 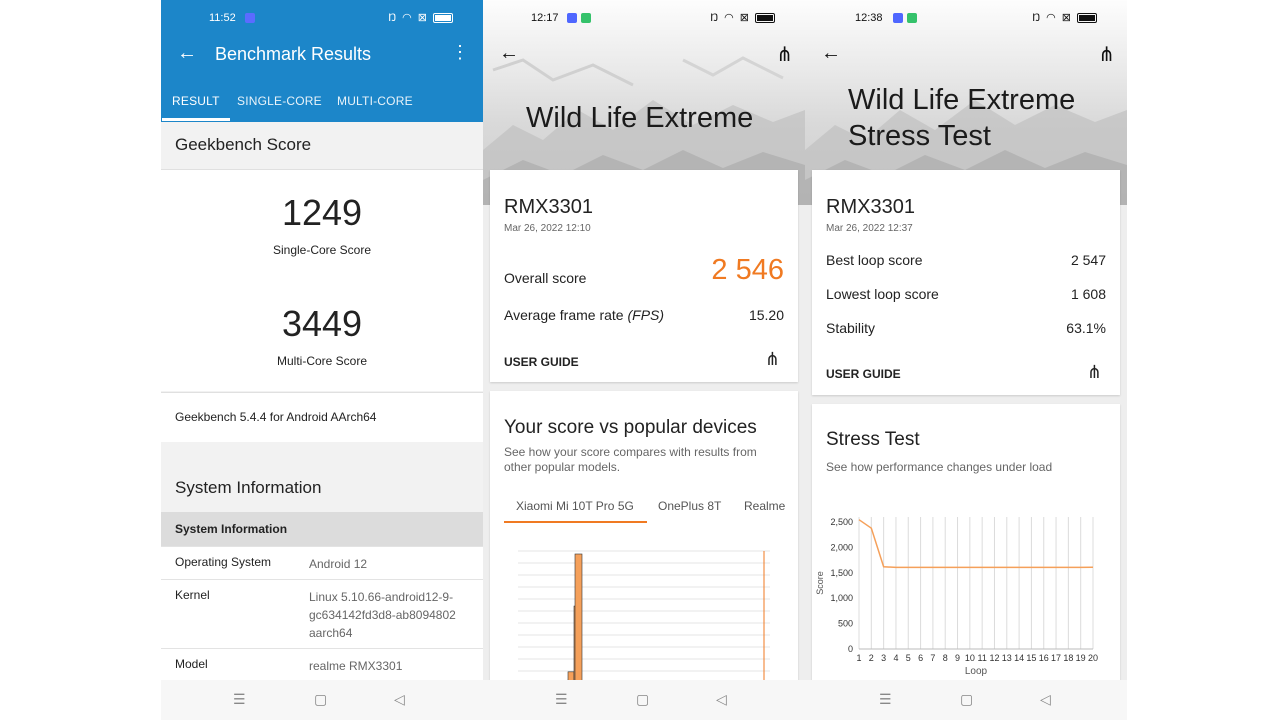 I want to click on x-tick-label: 12, so click(x=994, y=658).